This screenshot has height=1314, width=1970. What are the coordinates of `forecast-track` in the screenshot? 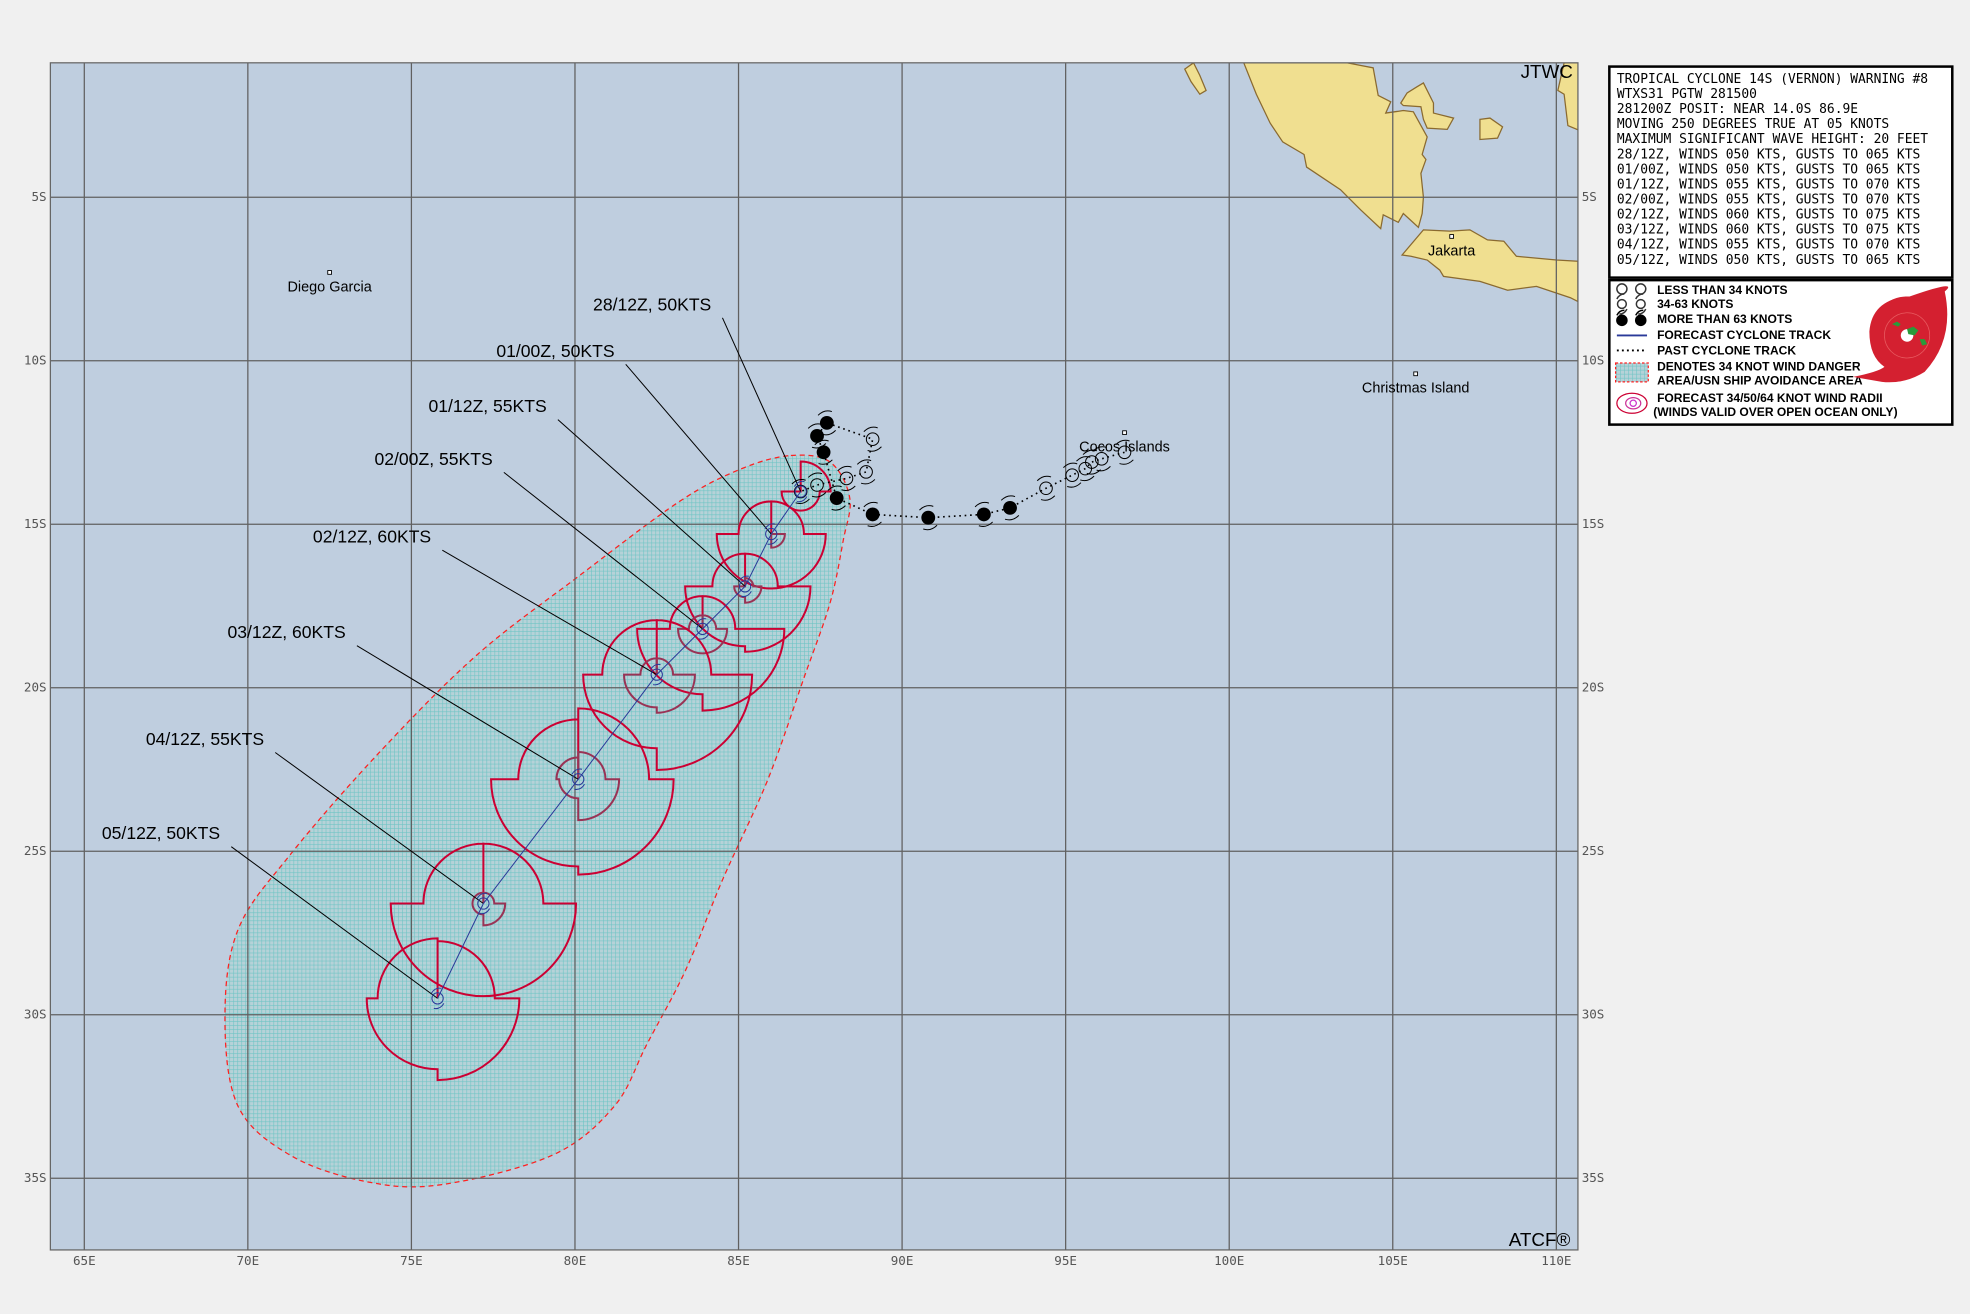 It's located at (619, 745).